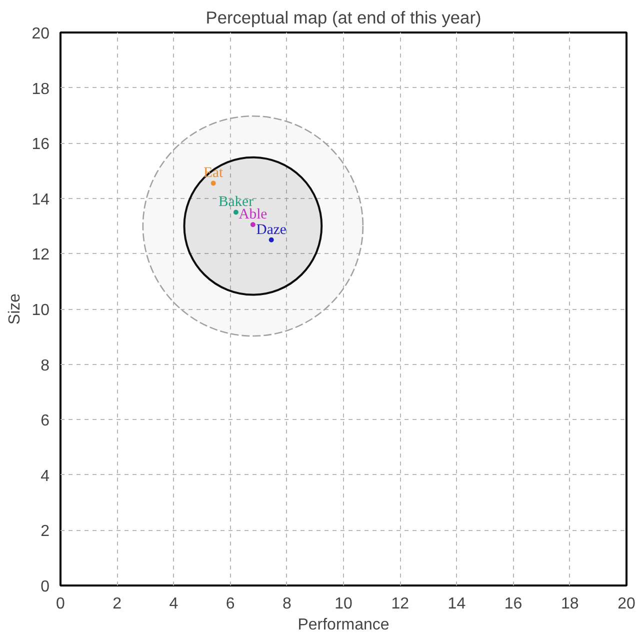 The height and width of the screenshot is (639, 642). Describe the element at coordinates (117, 604) in the screenshot. I see `x-tick-label: 2` at that location.